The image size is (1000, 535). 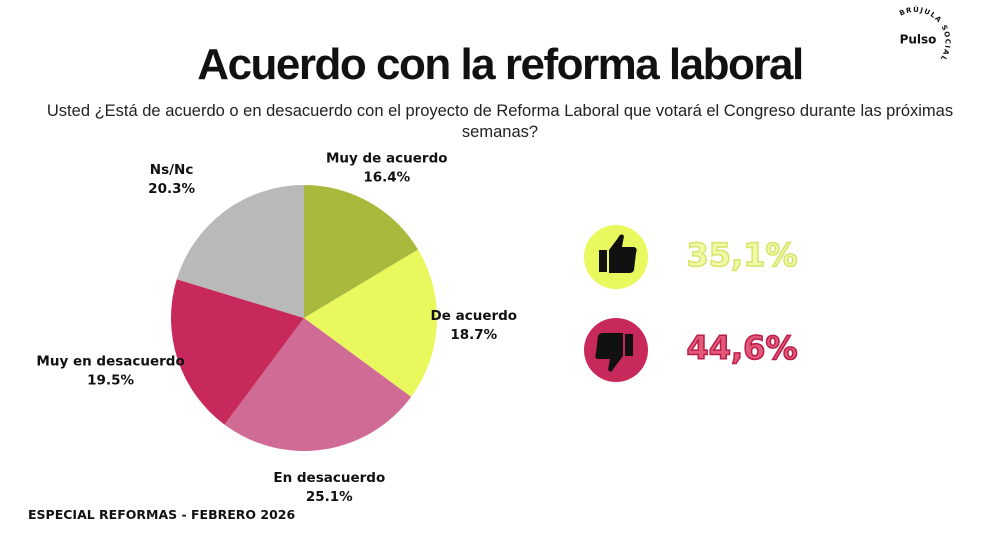 I want to click on slice-label: De acuerdo, so click(x=474, y=316).